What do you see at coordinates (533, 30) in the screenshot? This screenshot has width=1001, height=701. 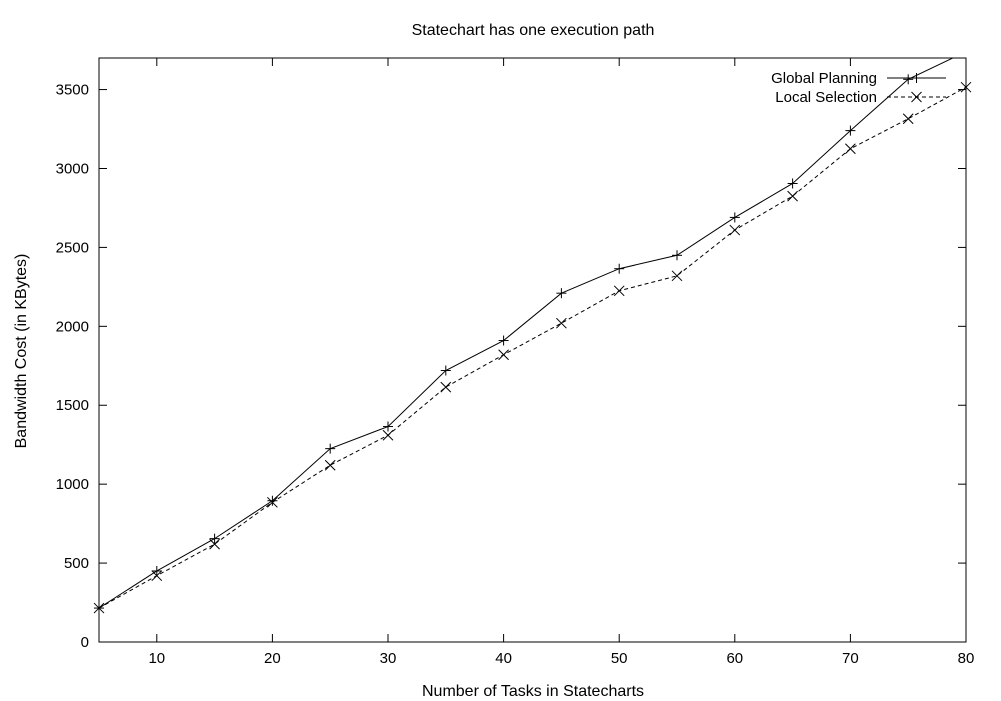 I see `chart-title: Statechart has one execution path` at bounding box center [533, 30].